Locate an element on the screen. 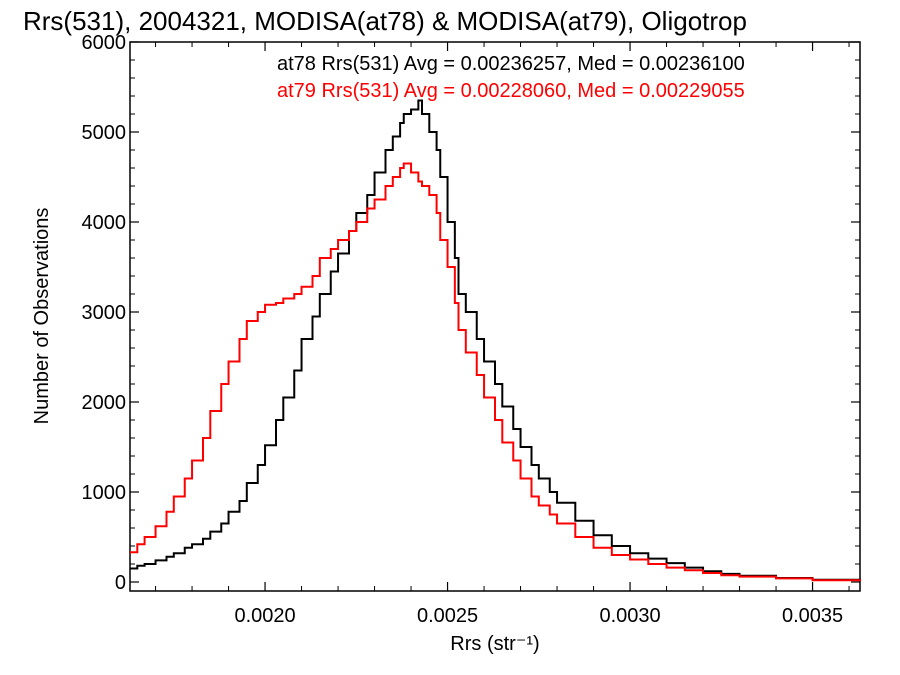 The width and height of the screenshot is (900, 675). y-tick-label-2: 2000 is located at coordinates (104, 403).